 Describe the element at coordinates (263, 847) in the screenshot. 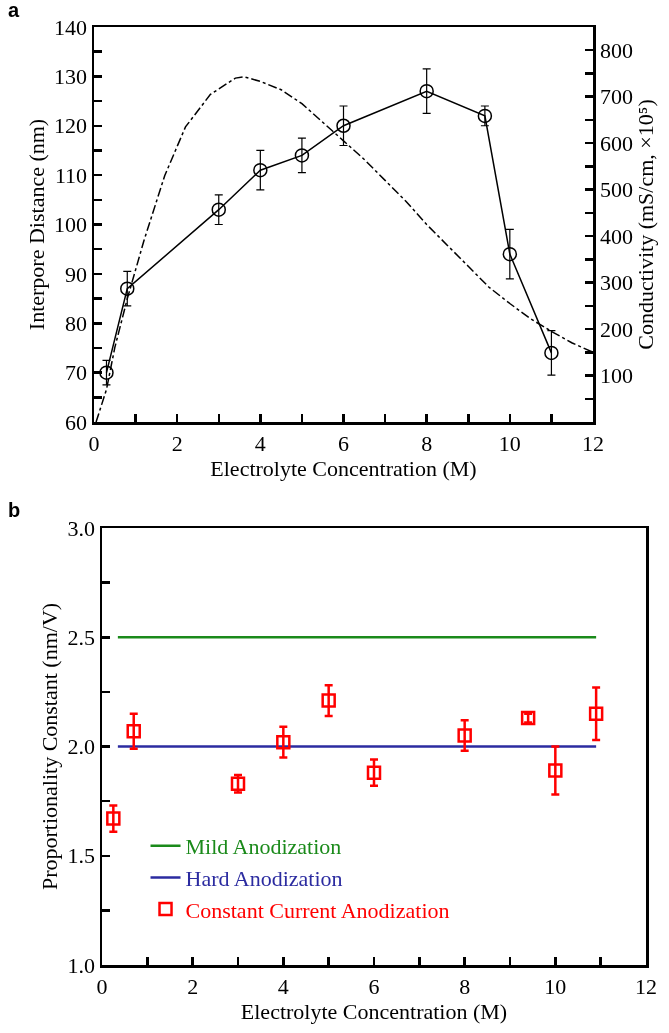

I see `legend-label: Mild Anodization` at that location.